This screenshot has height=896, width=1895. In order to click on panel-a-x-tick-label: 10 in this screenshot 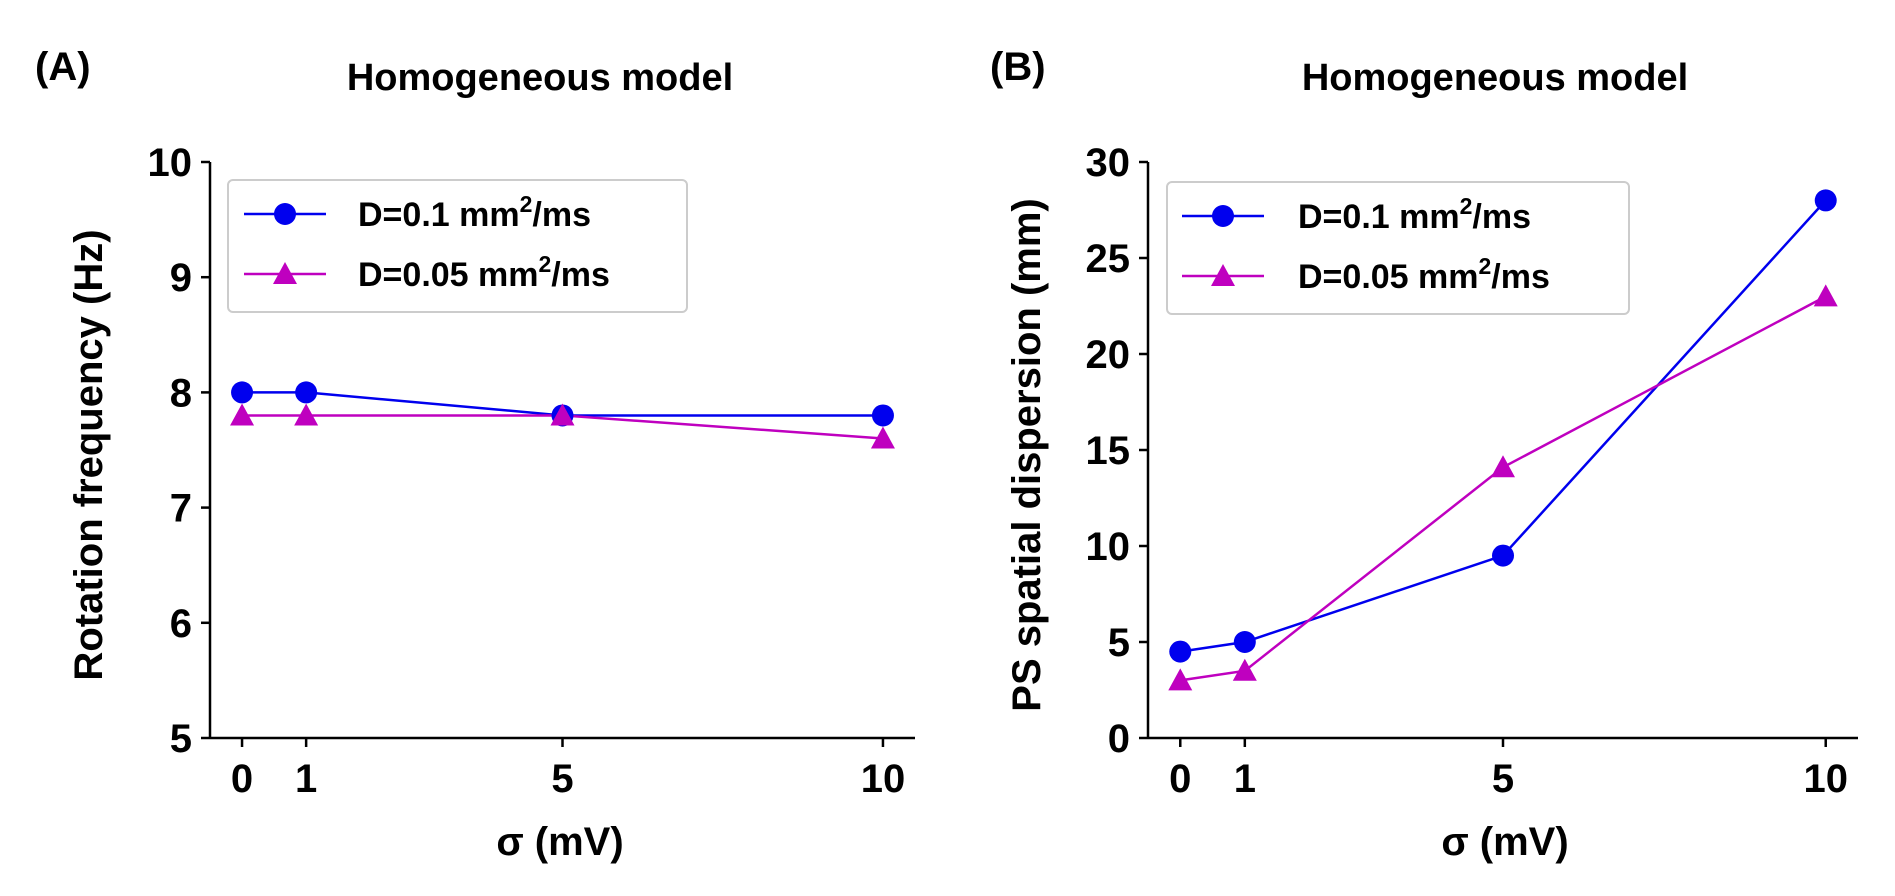, I will do `click(883, 779)`.